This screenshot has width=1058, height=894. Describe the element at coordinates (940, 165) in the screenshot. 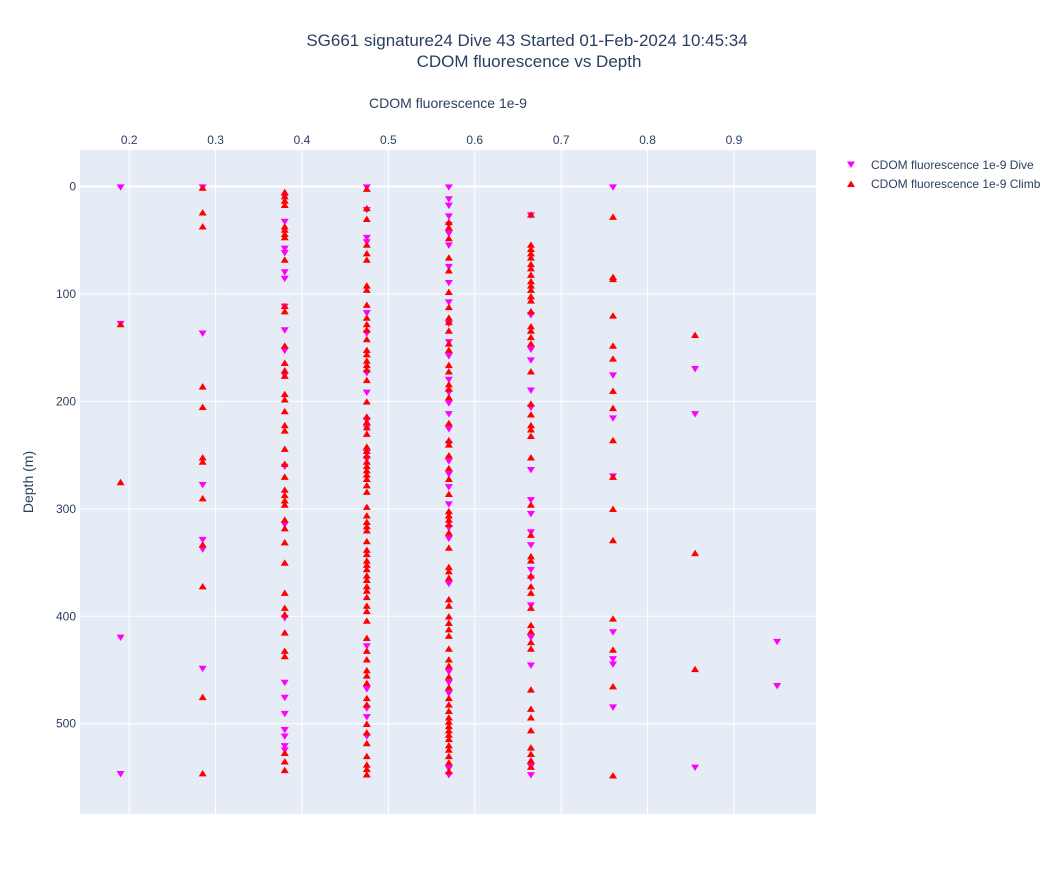

I see `legend-item-dive: CDOM fluorescence 1e-9 Dive` at that location.